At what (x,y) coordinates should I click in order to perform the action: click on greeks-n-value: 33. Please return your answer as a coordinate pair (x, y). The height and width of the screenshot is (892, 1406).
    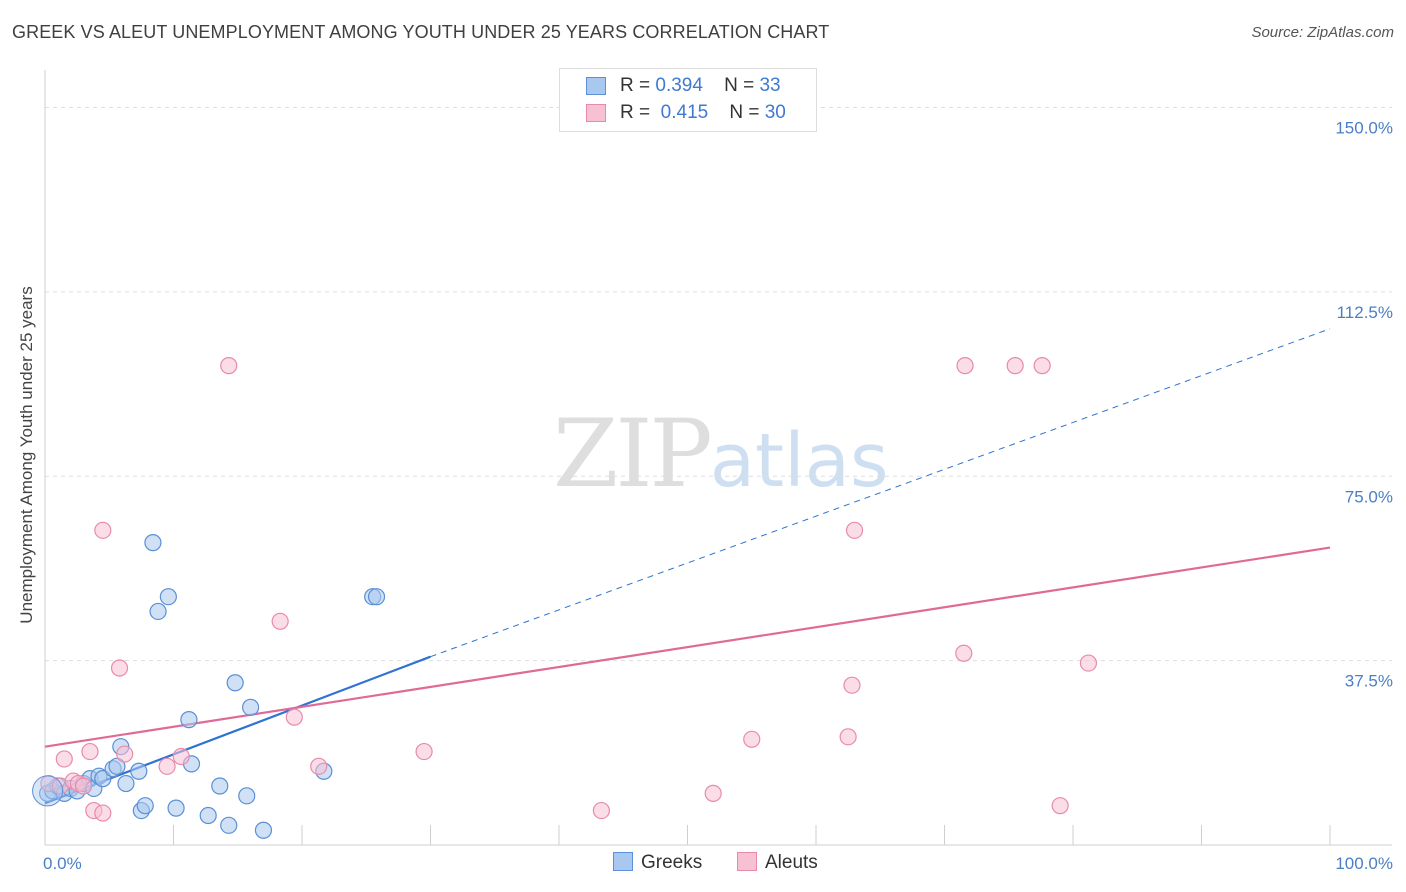
    Looking at the image, I should click on (770, 85).